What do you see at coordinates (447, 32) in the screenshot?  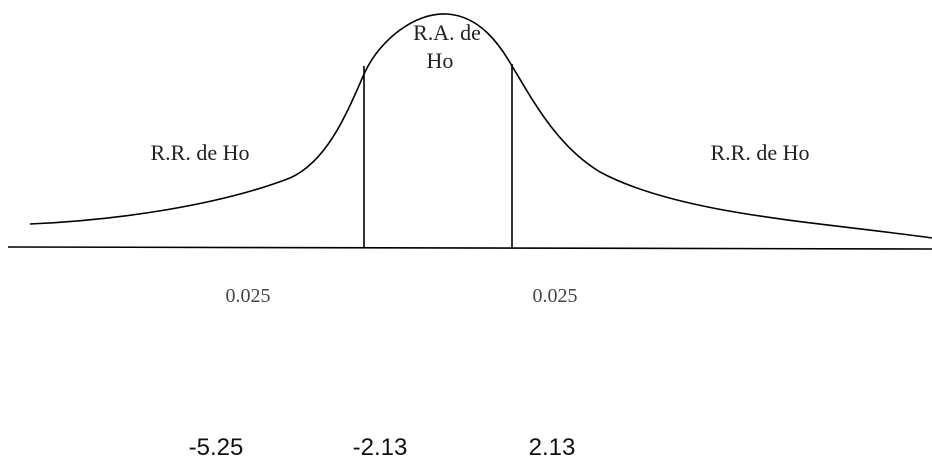 I see `acceptance-region-label-line1: R.A. de` at bounding box center [447, 32].